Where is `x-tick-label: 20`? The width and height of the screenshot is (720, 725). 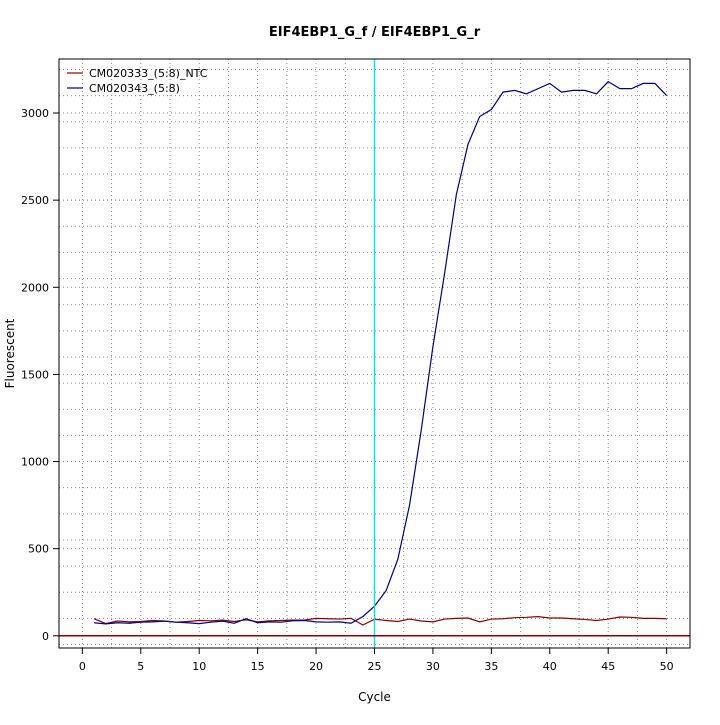 x-tick-label: 20 is located at coordinates (316, 666).